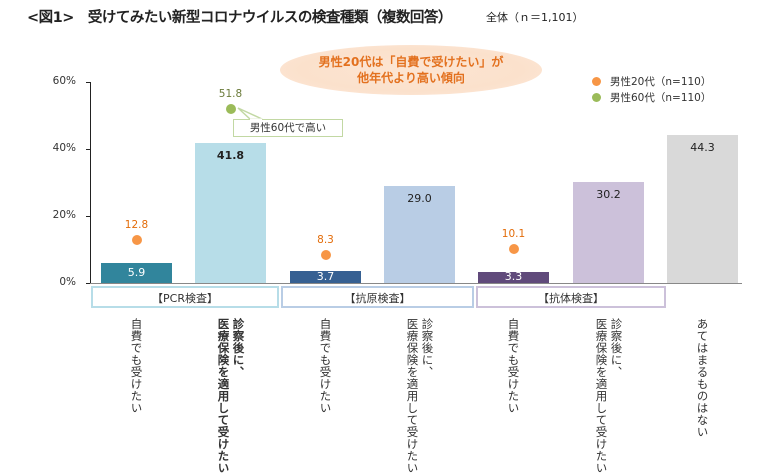  I want to click on group-antigen: 【抗原検査】, so click(377, 297).